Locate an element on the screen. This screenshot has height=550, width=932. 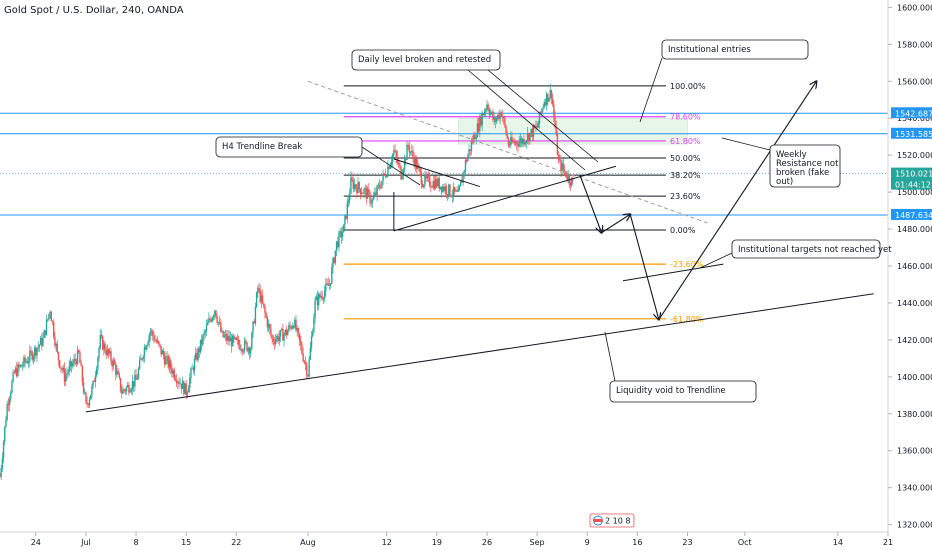
annotation-liquidity-void: Liquidity void to Trendline is located at coordinates (680, 367).